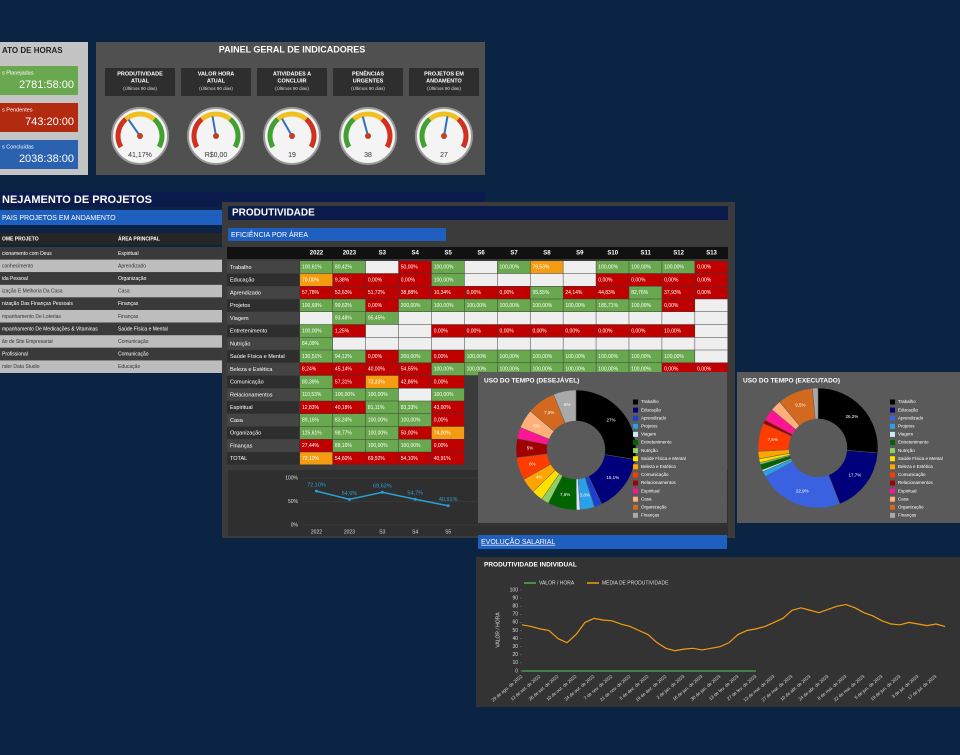 The width and height of the screenshot is (960, 755). I want to click on cell-value: 98,77%, so click(344, 433).